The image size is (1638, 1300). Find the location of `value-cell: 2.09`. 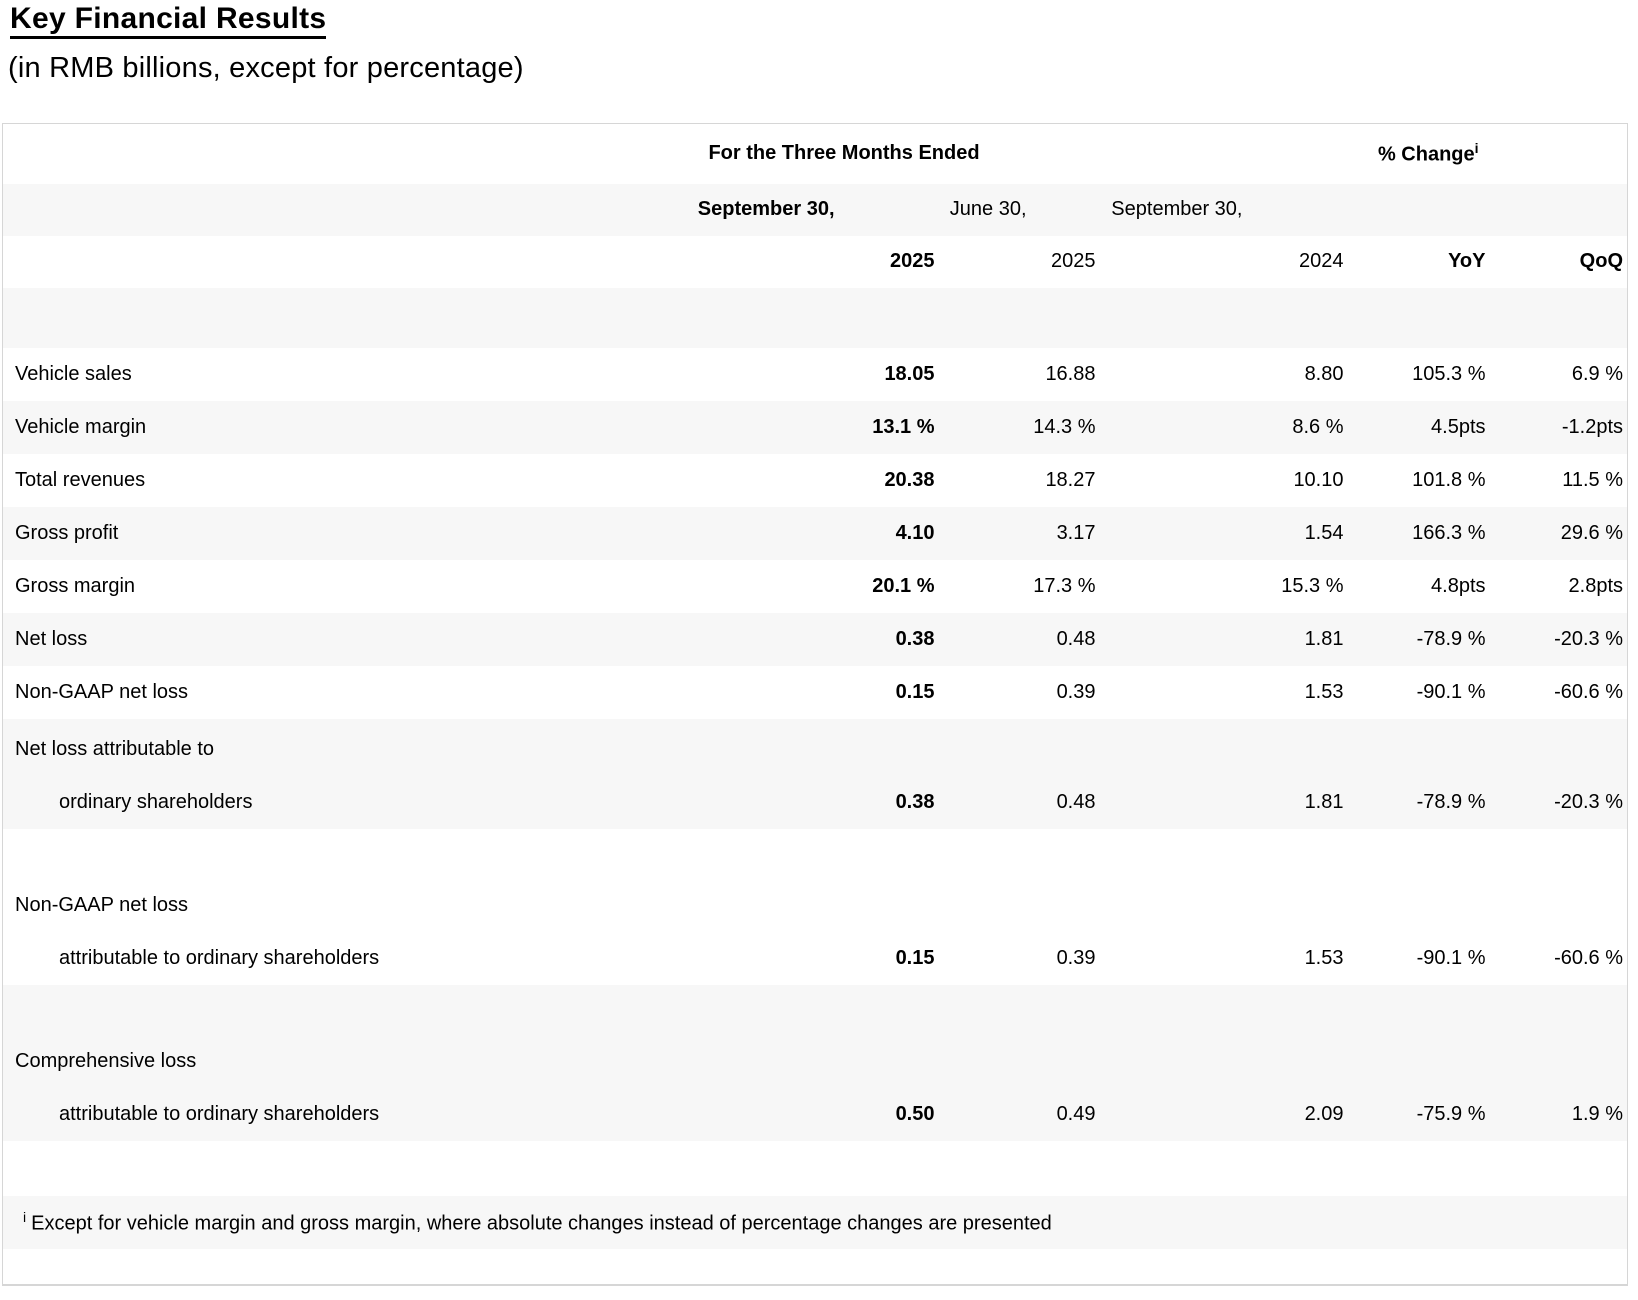

value-cell: 2.09 is located at coordinates (1324, 1113).